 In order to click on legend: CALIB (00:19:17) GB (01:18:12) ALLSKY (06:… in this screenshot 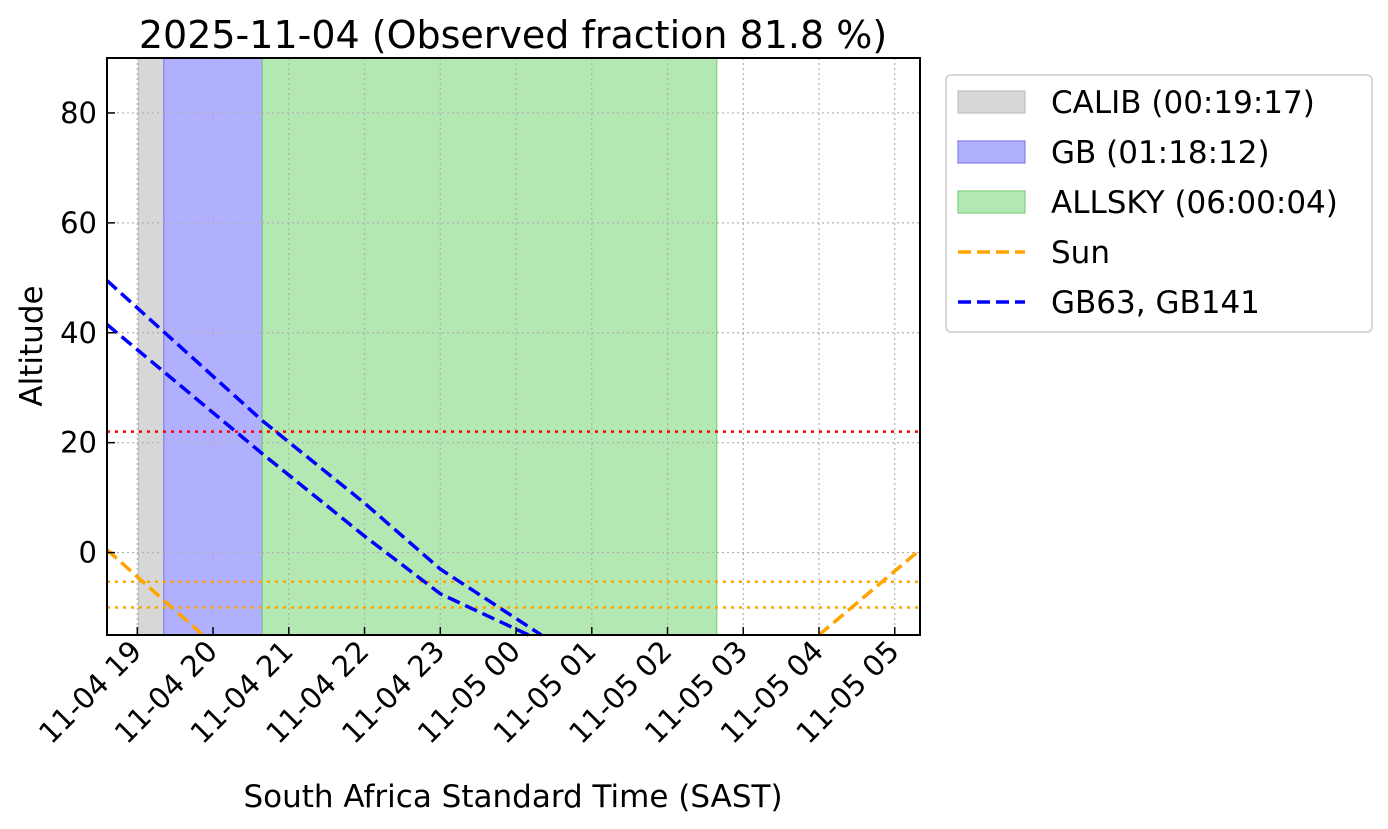, I will do `click(1159, 203)`.